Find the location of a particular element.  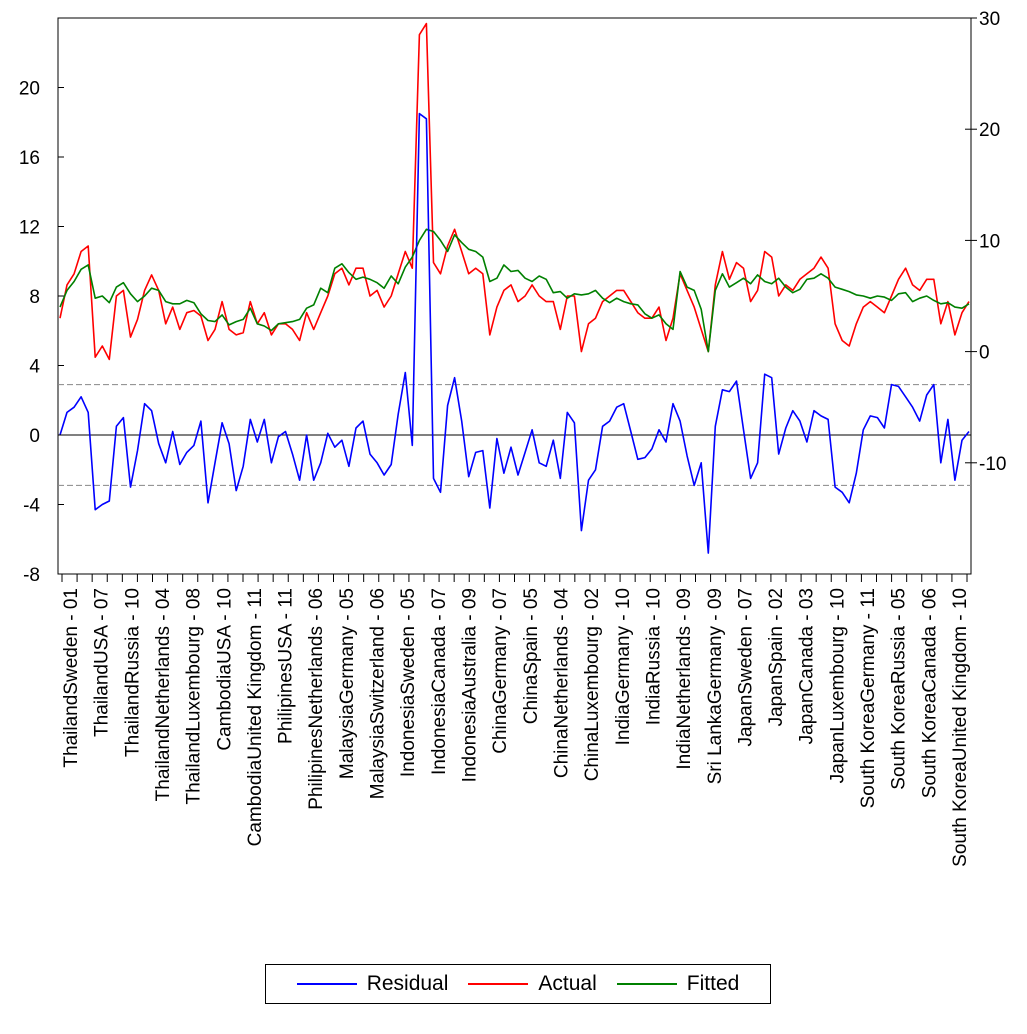

legend-item-residual: Residual is located at coordinates (372, 984).